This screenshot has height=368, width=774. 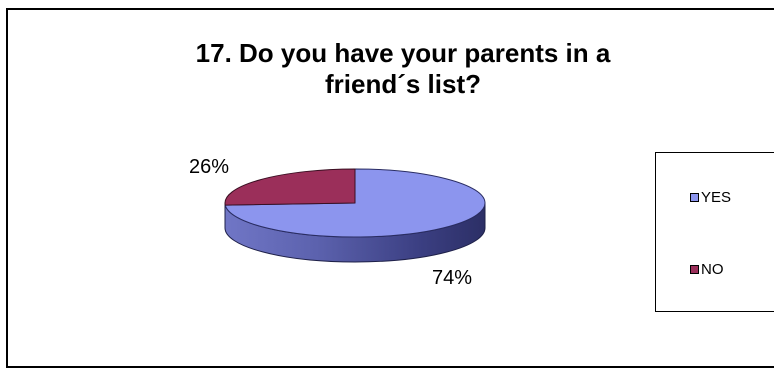 What do you see at coordinates (714, 232) in the screenshot?
I see `legend: YES NO` at bounding box center [714, 232].